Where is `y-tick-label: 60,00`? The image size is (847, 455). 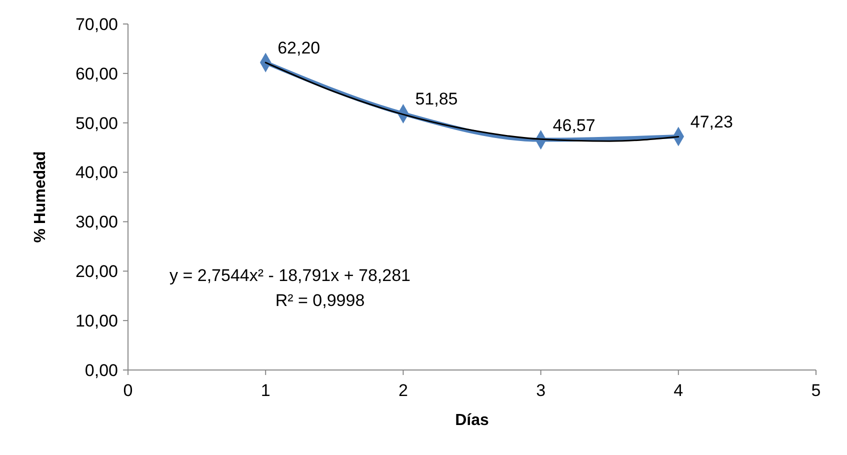
y-tick-label: 60,00 is located at coordinates (96, 74).